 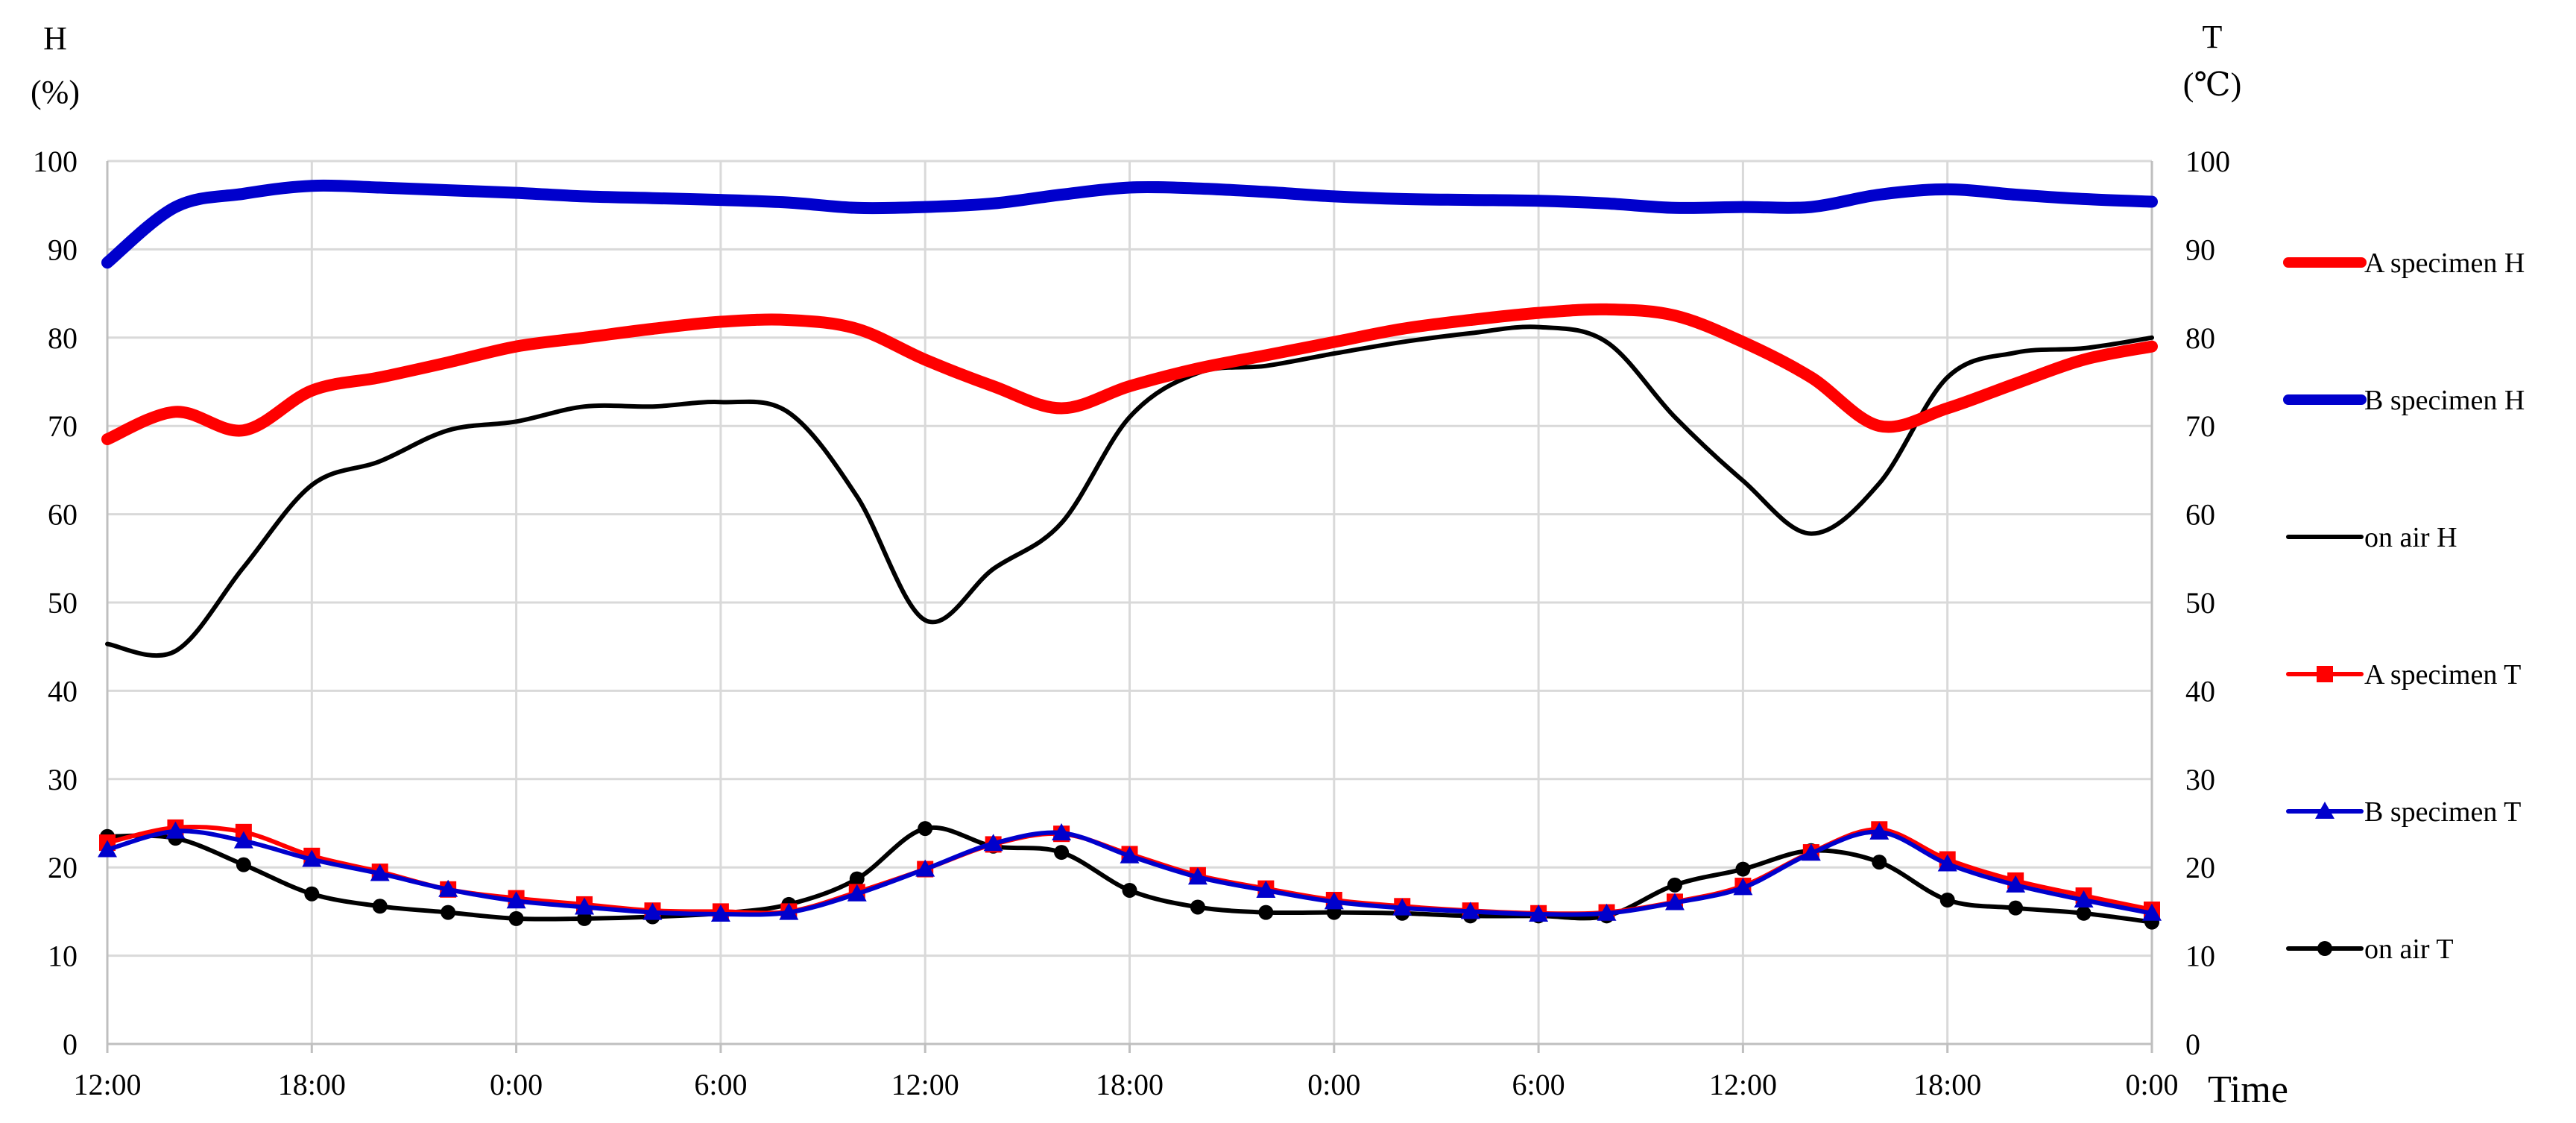 What do you see at coordinates (2248, 1090) in the screenshot?
I see `x-axis-label: Time` at bounding box center [2248, 1090].